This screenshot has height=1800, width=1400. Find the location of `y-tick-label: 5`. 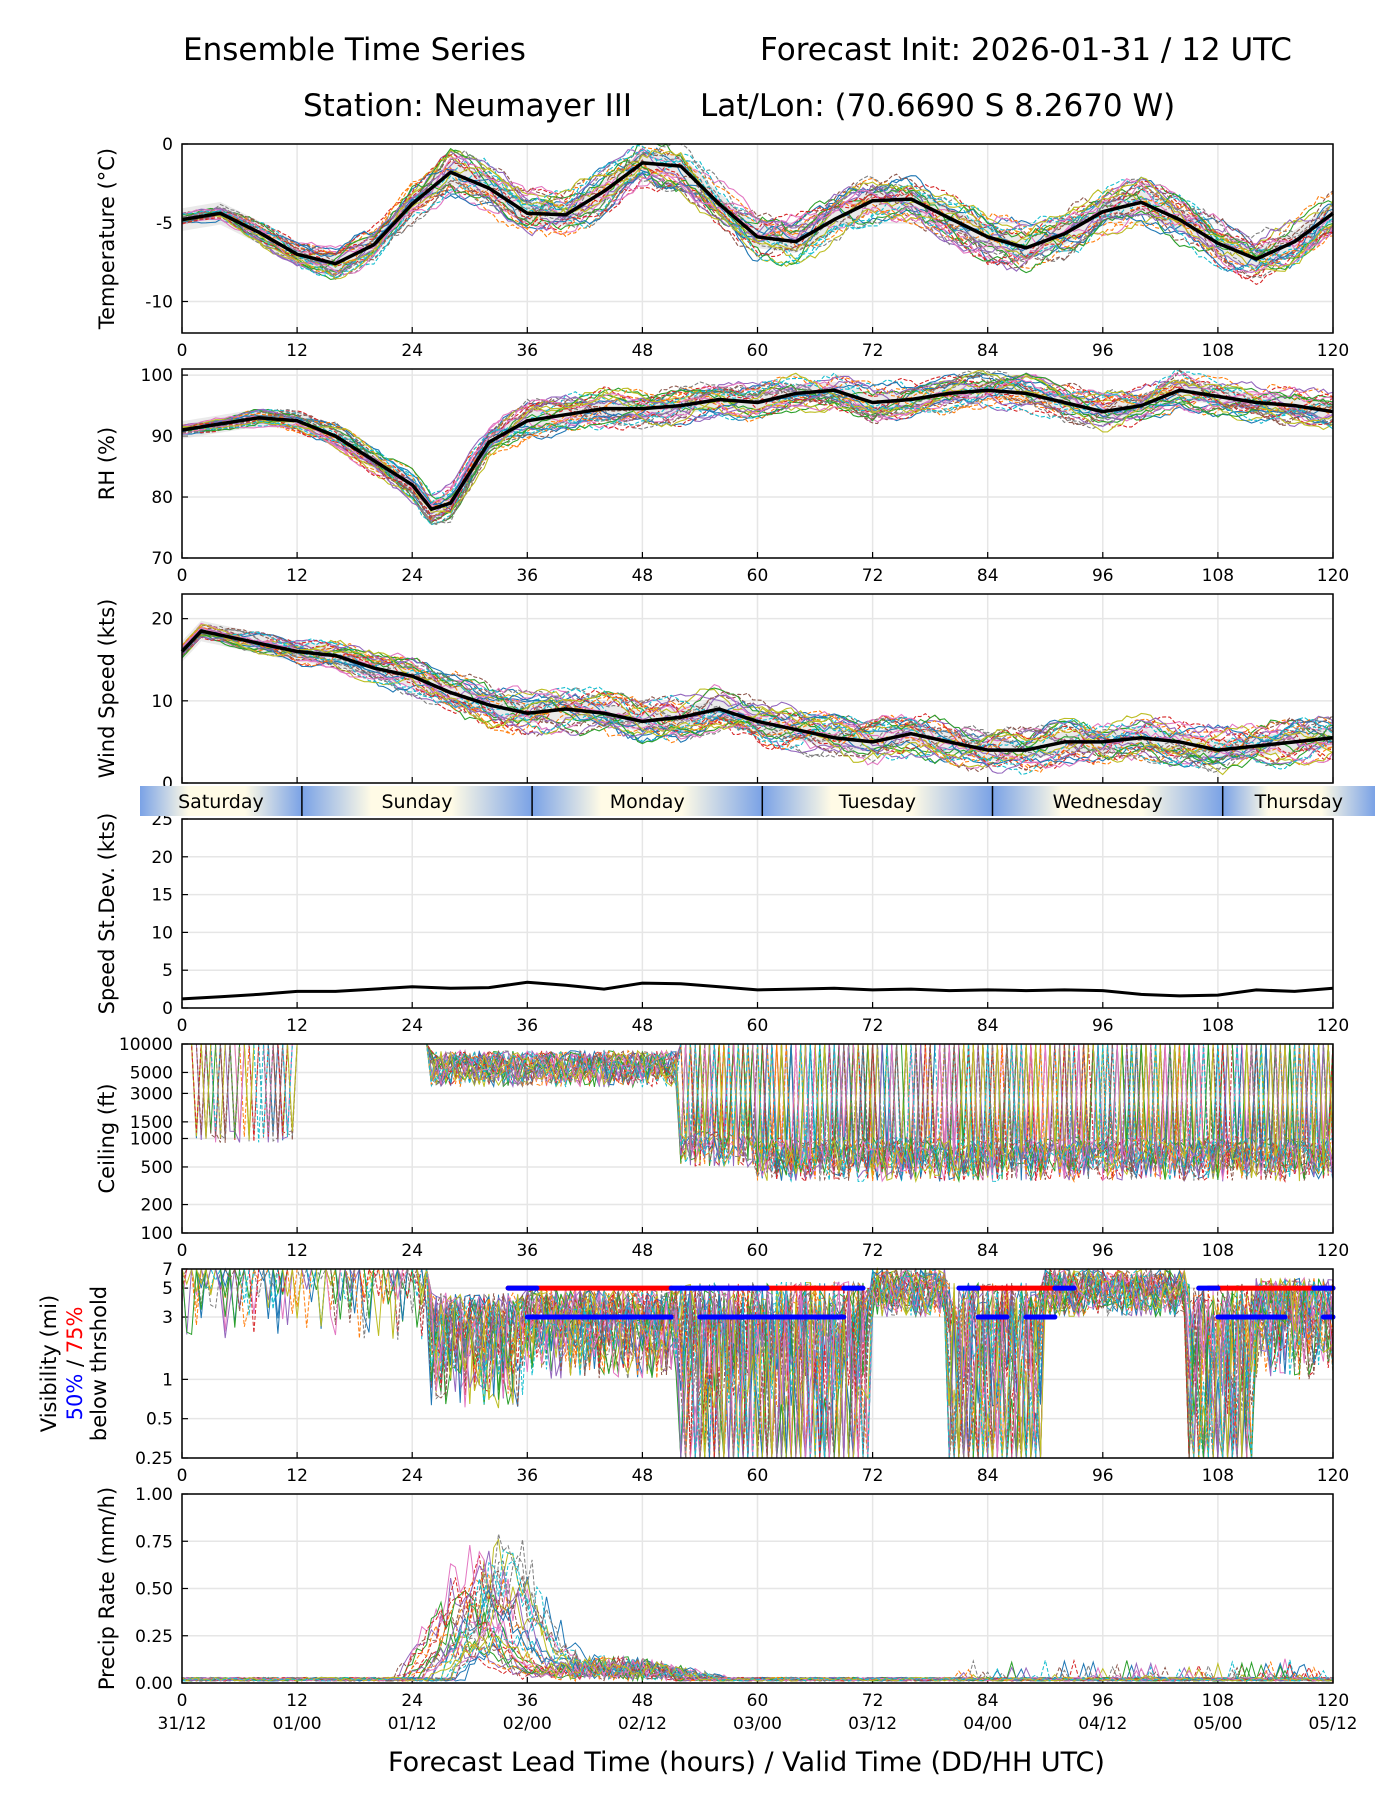

y-tick-label: 5 is located at coordinates (167, 1289).